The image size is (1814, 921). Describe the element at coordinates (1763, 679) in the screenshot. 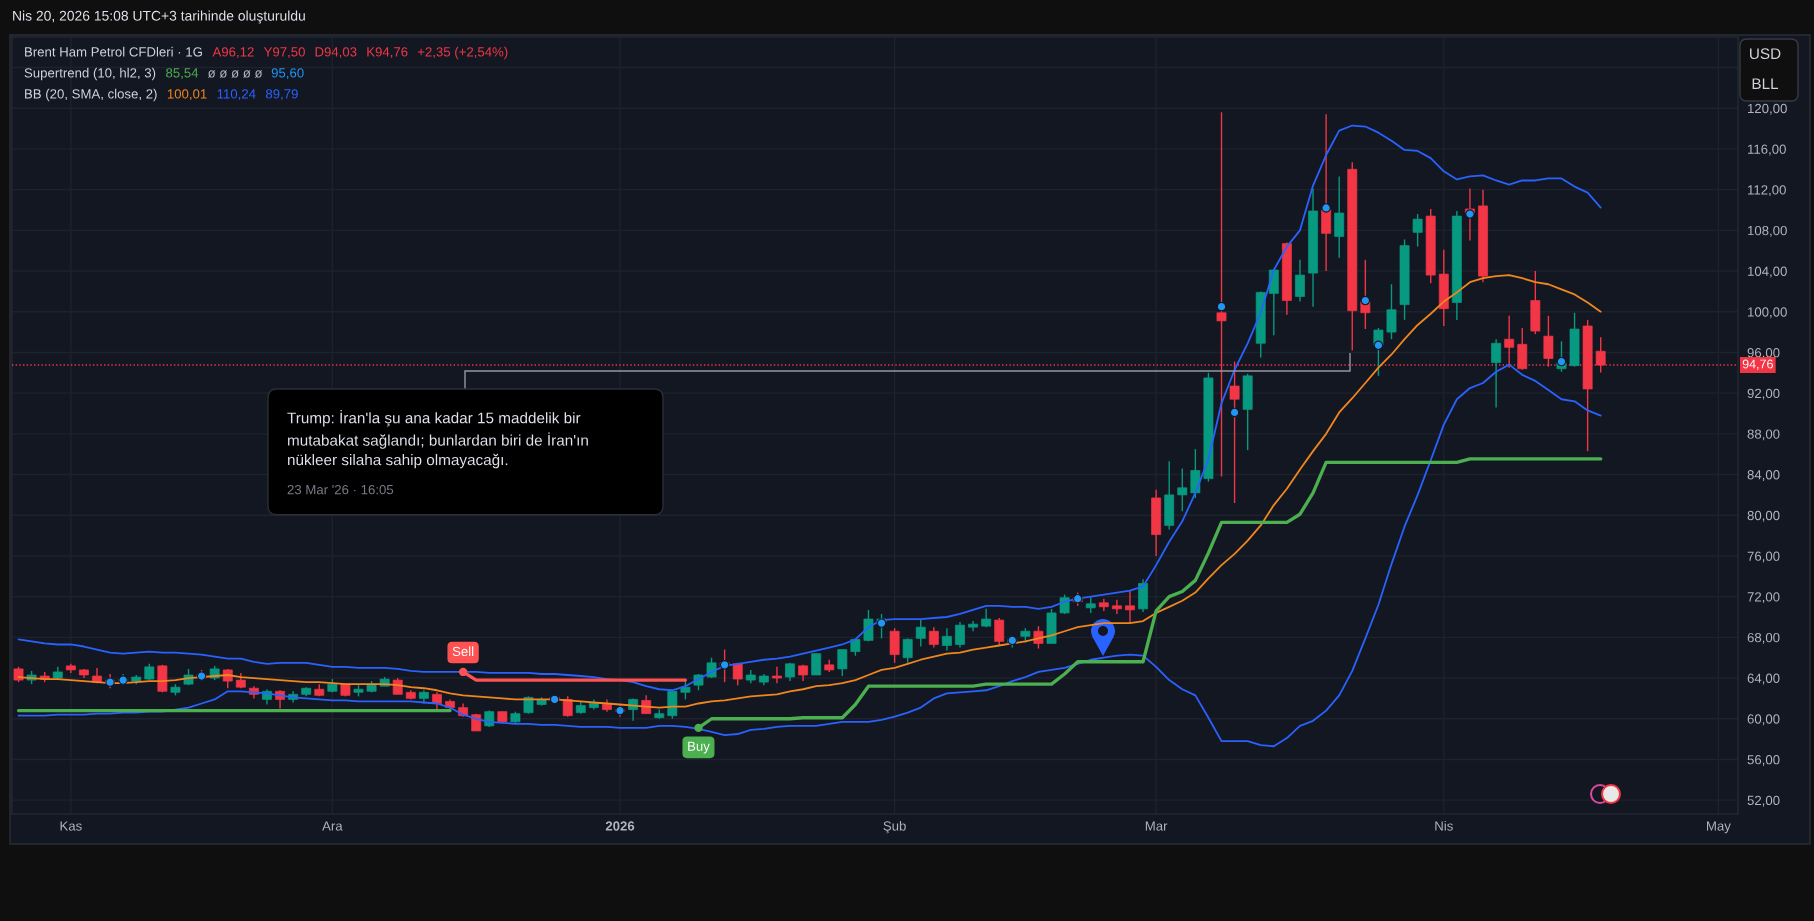

I see `y-tick-label: 64,00` at that location.